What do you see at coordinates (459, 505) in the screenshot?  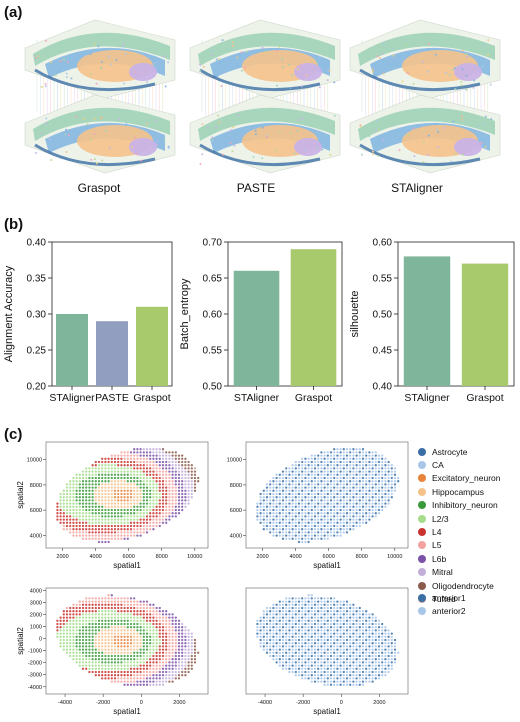 I see `legend-item: Inhibitory_neuron` at bounding box center [459, 505].